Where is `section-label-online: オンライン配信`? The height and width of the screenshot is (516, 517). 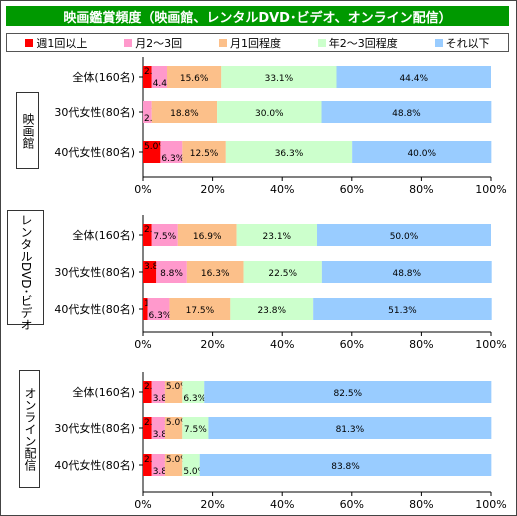 section-label-online: オンライン配信 is located at coordinates (29, 429).